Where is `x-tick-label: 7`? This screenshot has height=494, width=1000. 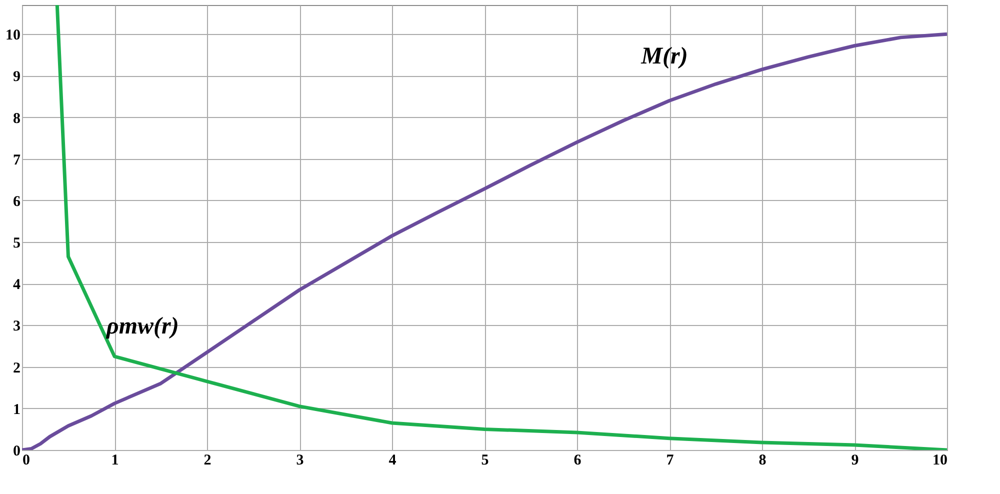
x-tick-label: 7 is located at coordinates (670, 460).